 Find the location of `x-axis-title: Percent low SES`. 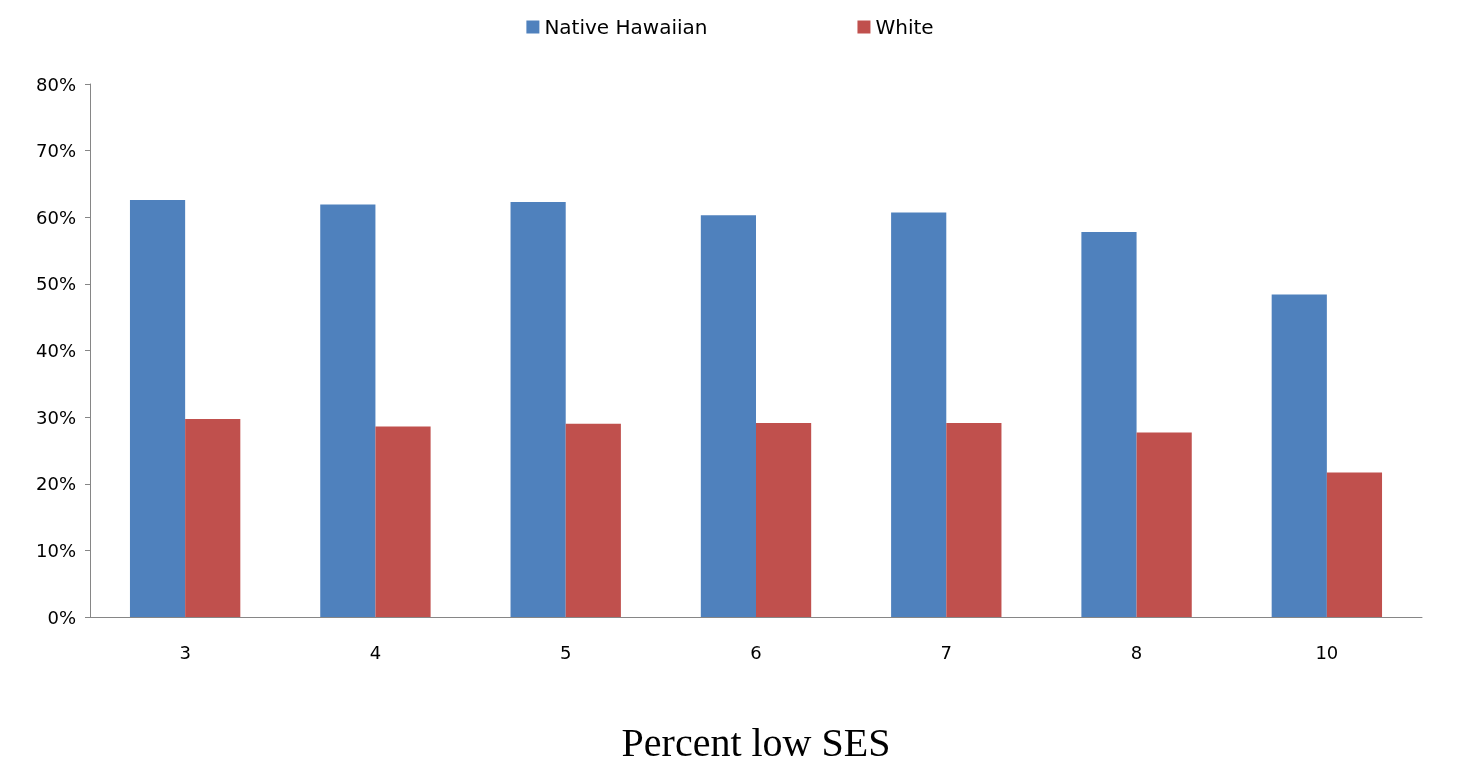

x-axis-title: Percent low SES is located at coordinates (756, 742).